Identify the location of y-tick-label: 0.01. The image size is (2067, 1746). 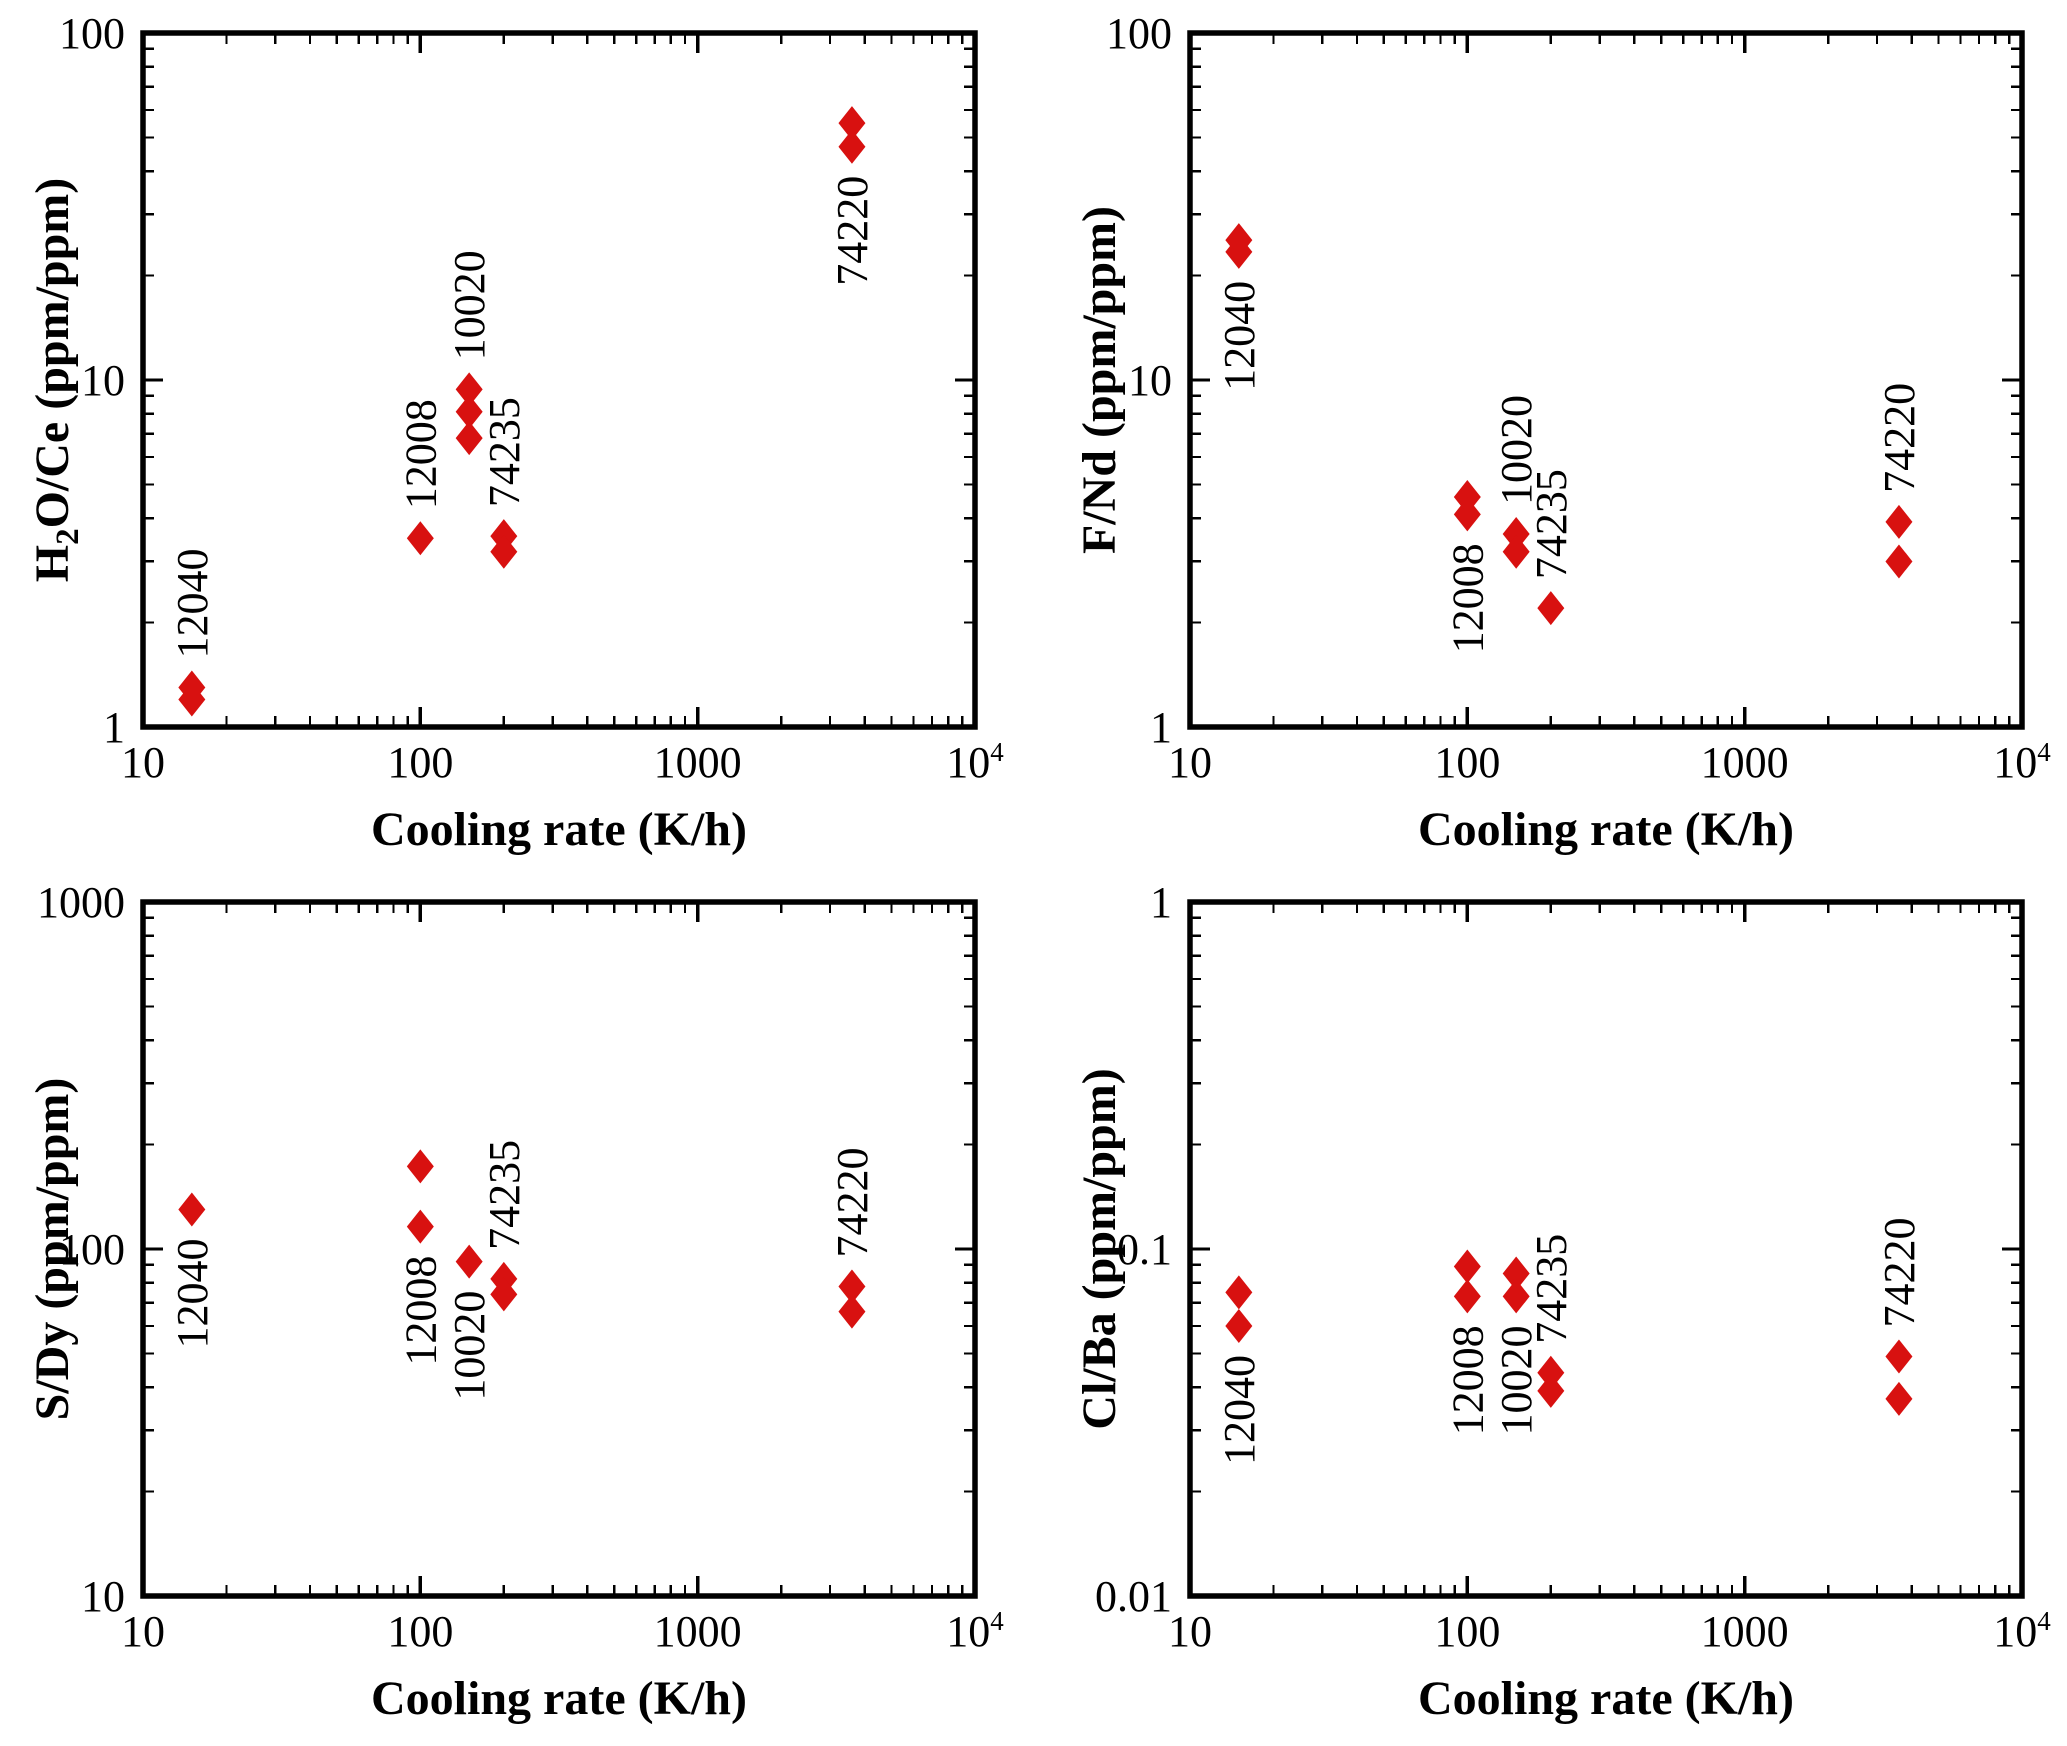
(1133, 1596).